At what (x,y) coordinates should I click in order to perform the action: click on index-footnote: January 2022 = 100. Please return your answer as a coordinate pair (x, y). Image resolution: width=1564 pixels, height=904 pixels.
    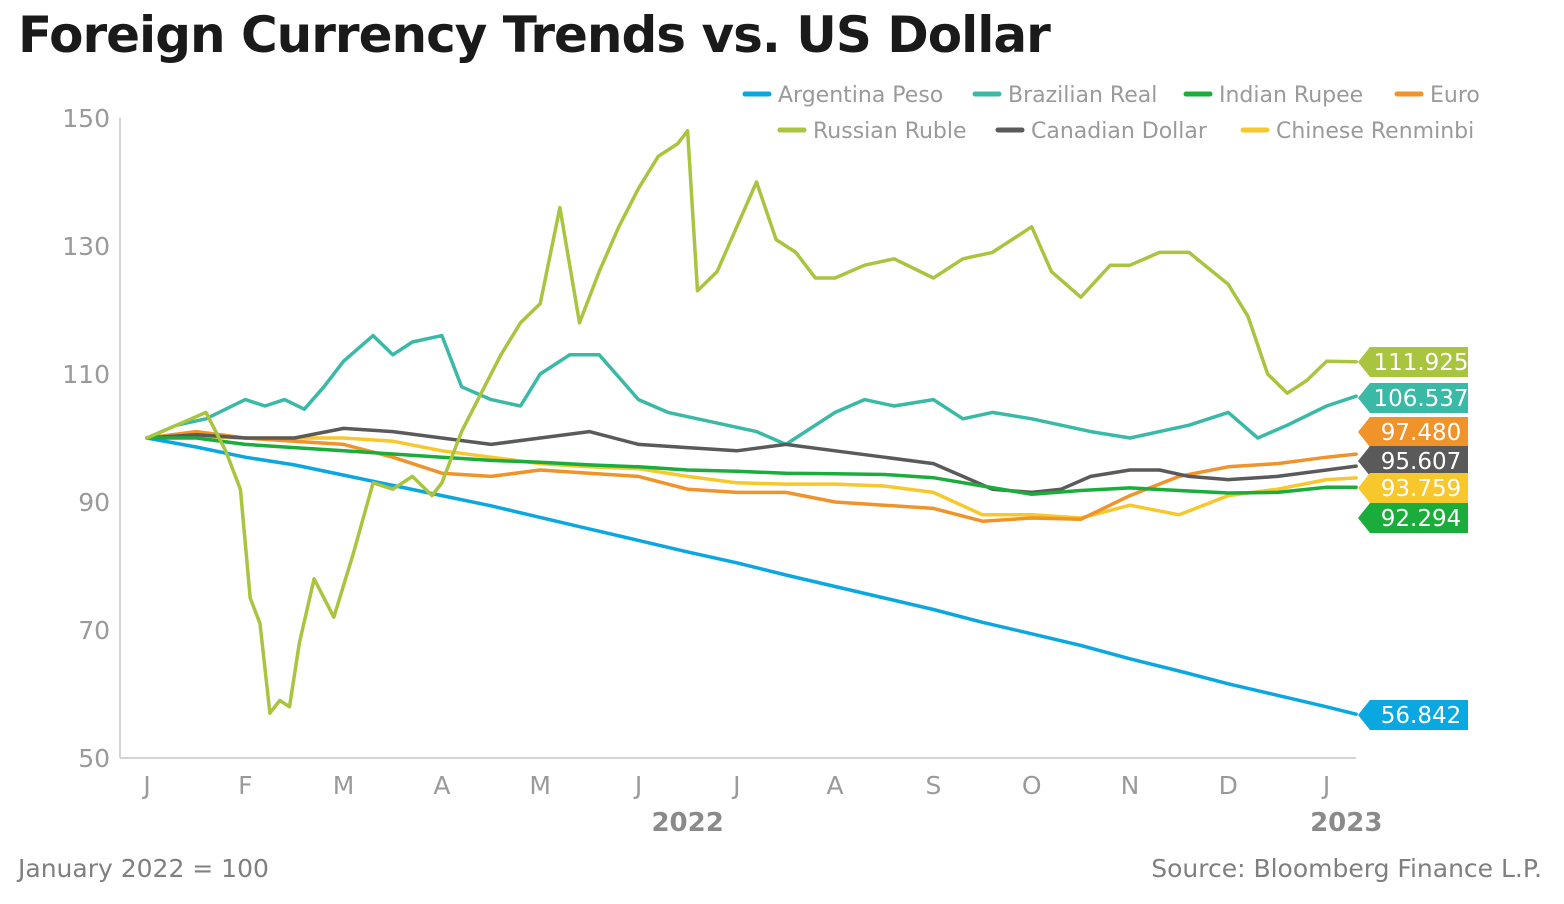
    Looking at the image, I should click on (143, 868).